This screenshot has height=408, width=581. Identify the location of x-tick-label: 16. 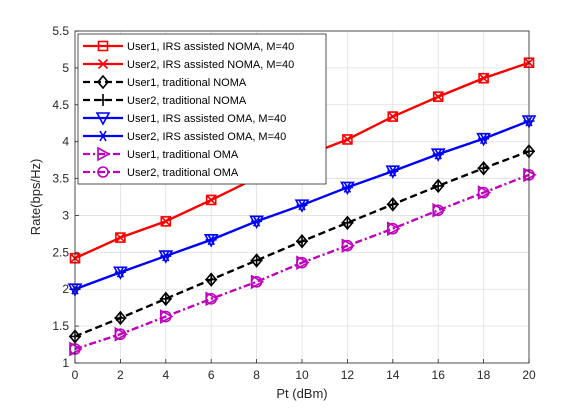
(439, 375).